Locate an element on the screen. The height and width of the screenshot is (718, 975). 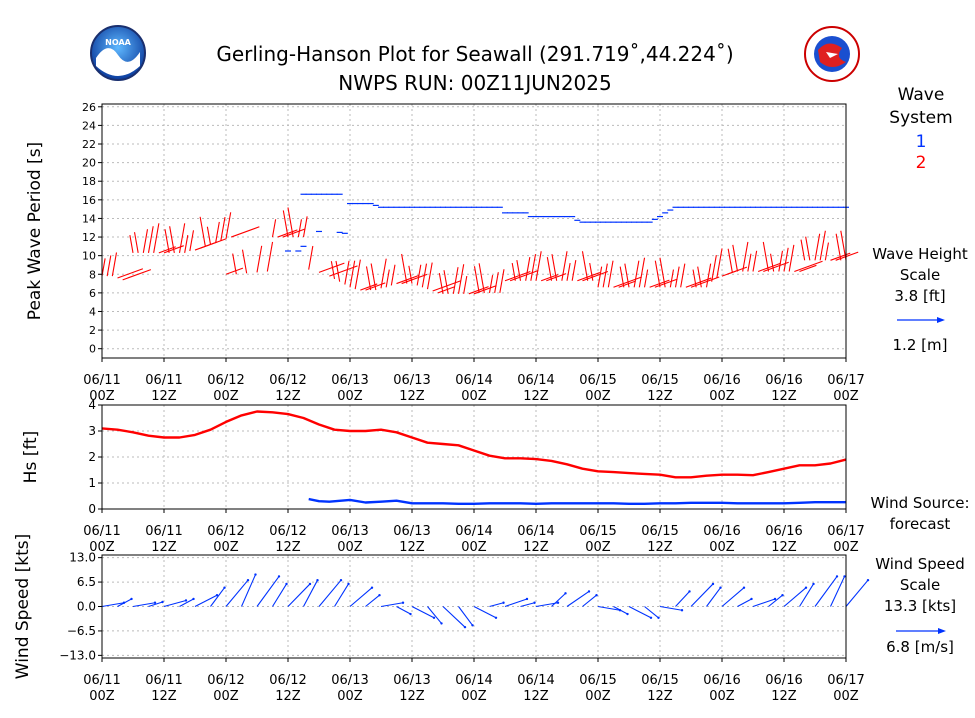
period-xtick-hour-5: 12Z is located at coordinates (412, 396).